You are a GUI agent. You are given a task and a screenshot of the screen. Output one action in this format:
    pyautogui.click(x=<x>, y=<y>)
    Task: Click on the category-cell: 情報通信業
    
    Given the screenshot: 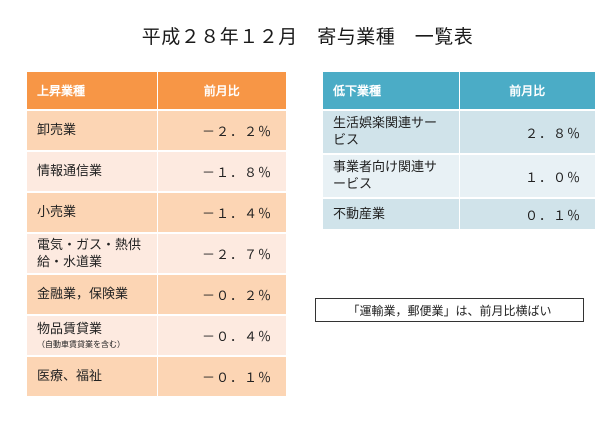 What is the action you would take?
    pyautogui.click(x=92, y=171)
    